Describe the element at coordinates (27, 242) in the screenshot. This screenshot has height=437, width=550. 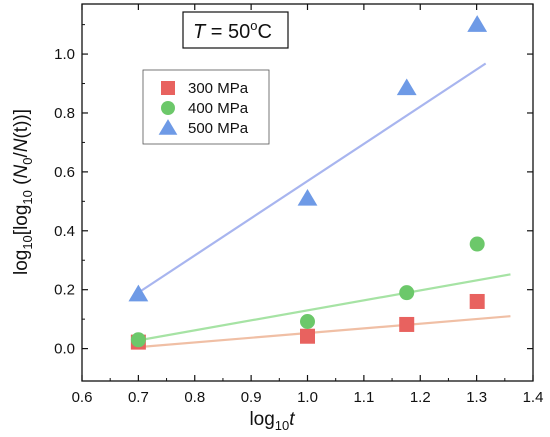
I see `y-axis-title-s1: 10` at that location.